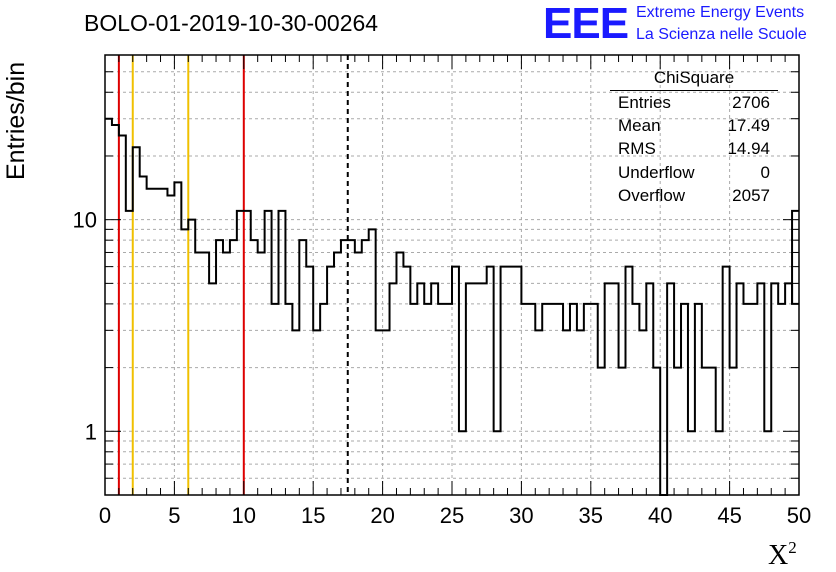 The height and width of the screenshot is (572, 836). What do you see at coordinates (656, 172) in the screenshot?
I see `stats-label: Underflow` at bounding box center [656, 172].